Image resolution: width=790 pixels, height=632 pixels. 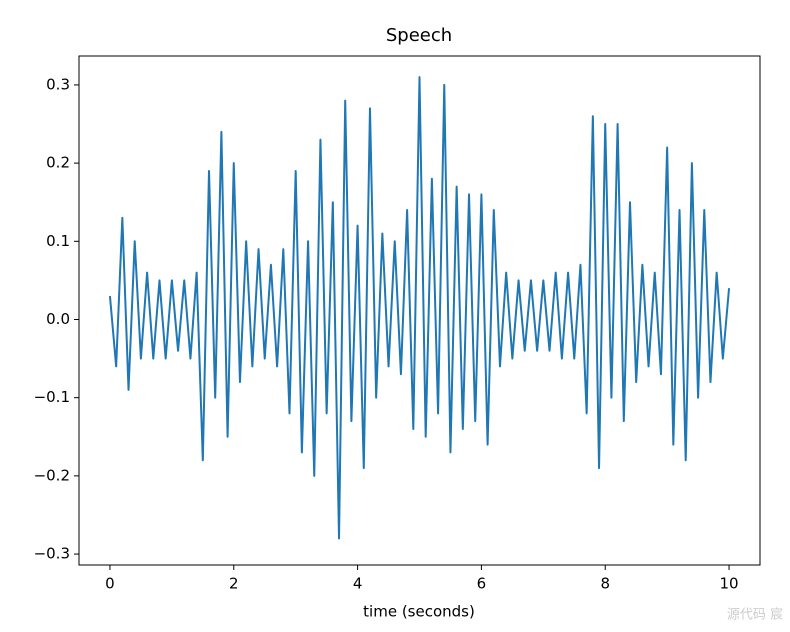 What do you see at coordinates (52, 554) in the screenshot?
I see `y-tick-label: −0.3` at bounding box center [52, 554].